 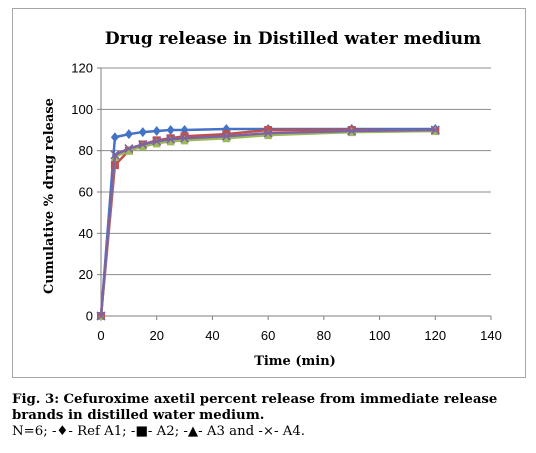 What do you see at coordinates (82, 68) in the screenshot?
I see `y-tick-label: 120` at bounding box center [82, 68].